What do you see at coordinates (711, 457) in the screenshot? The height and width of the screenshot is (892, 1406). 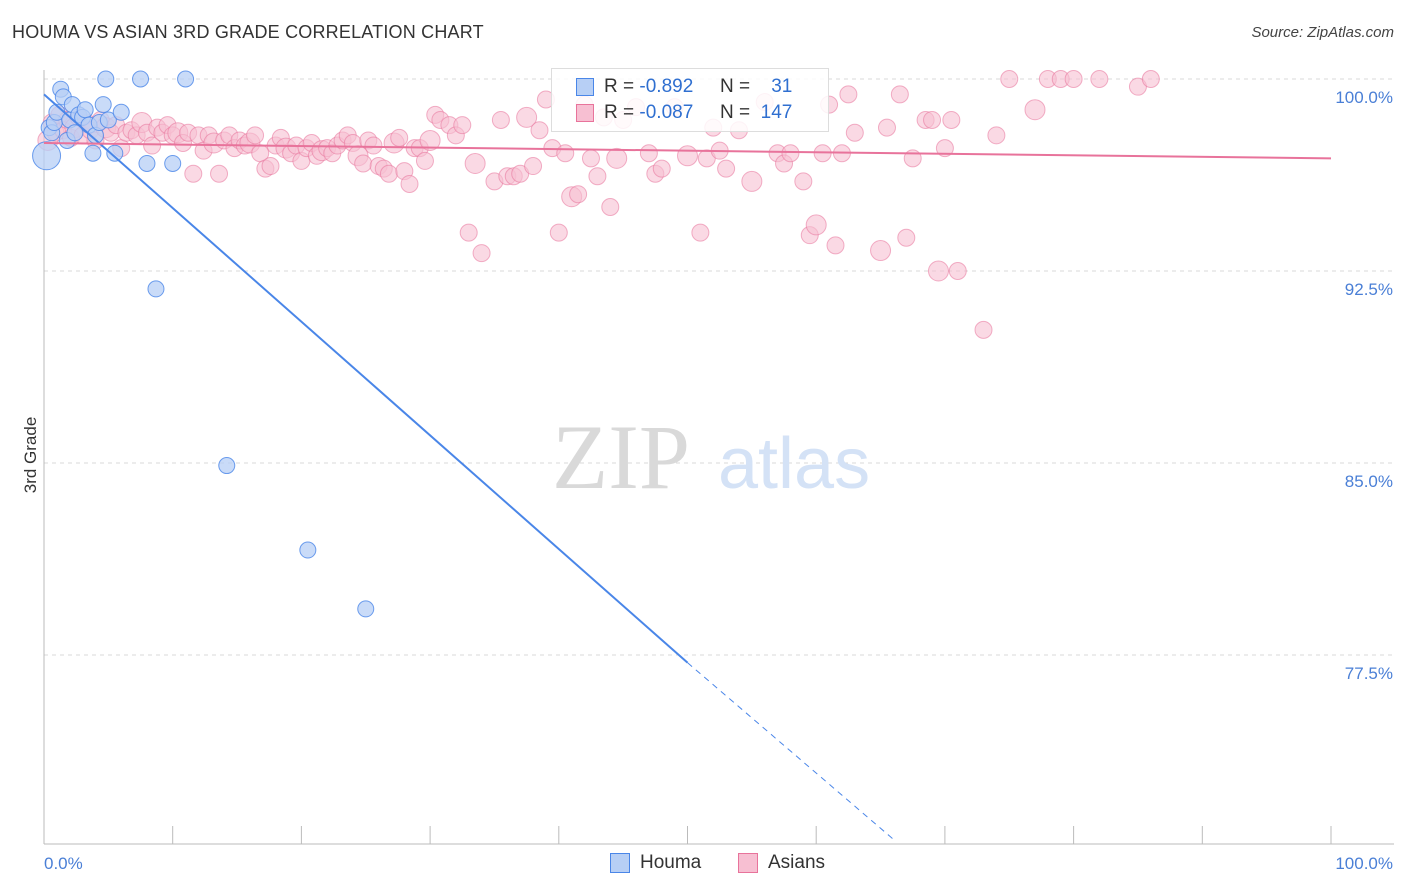 I see `watermark: ZIP atlas` at bounding box center [711, 457].